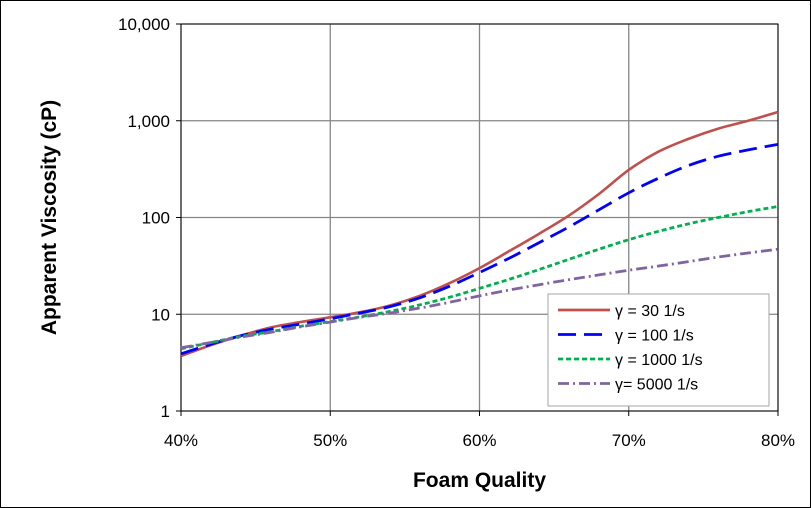 The height and width of the screenshot is (508, 811). Describe the element at coordinates (479, 440) in the screenshot. I see `x-tick-label: 60%` at that location.